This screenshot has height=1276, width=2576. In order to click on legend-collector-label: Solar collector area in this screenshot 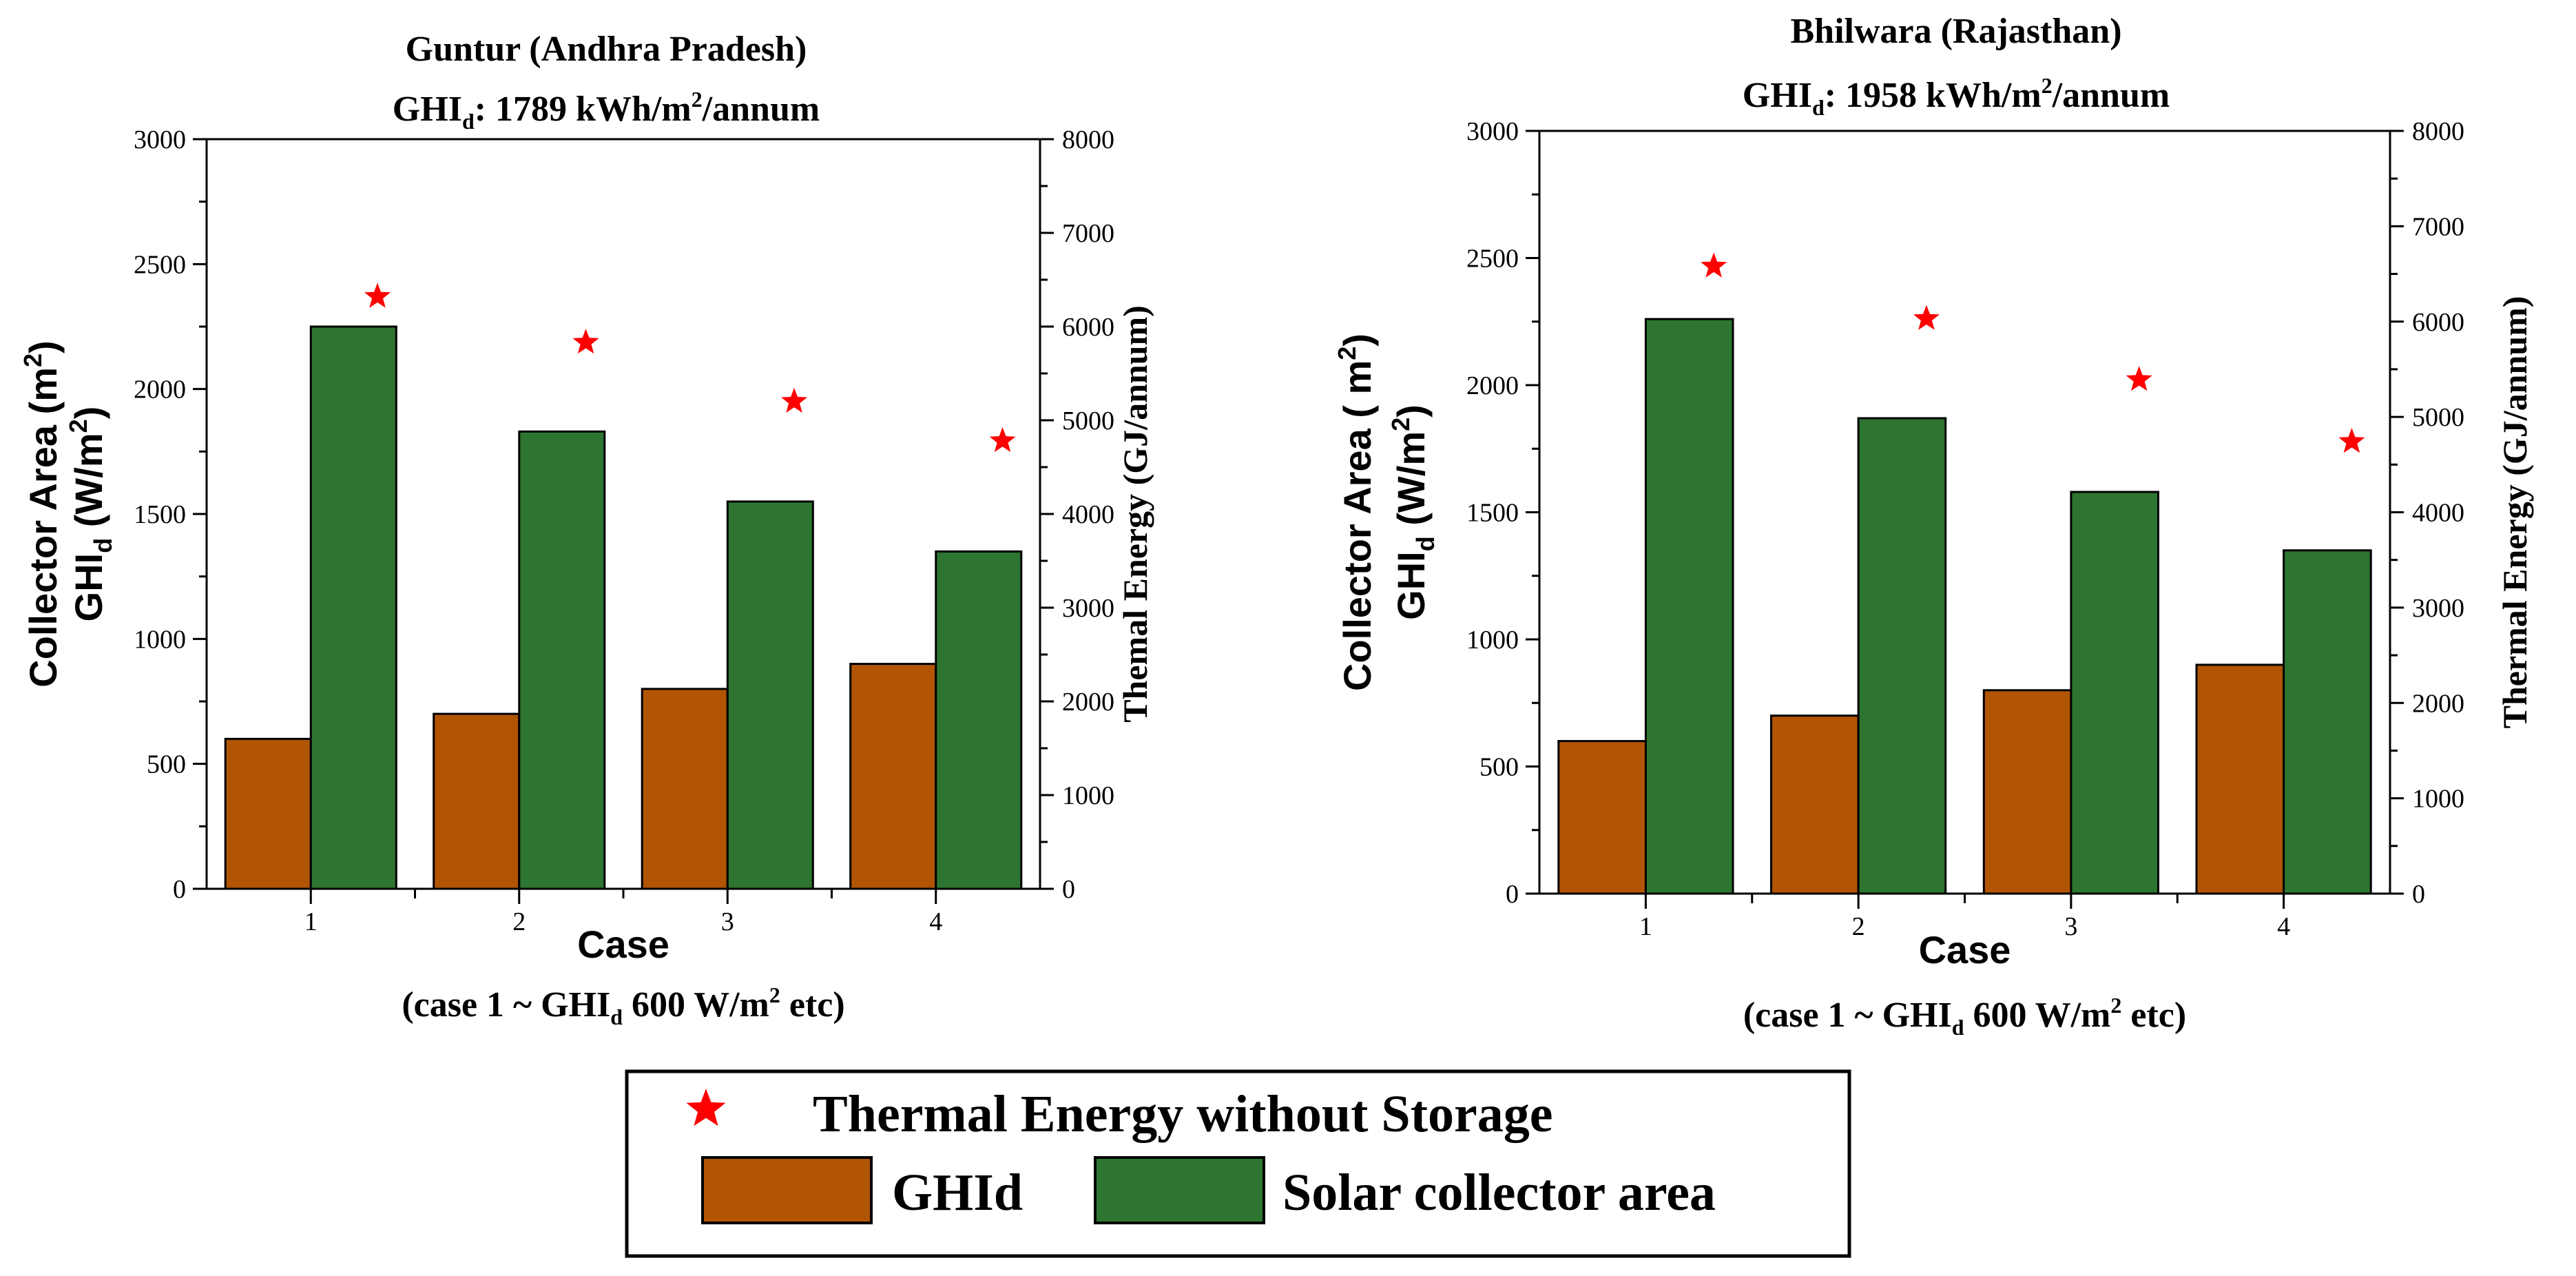, I will do `click(1499, 1193)`.